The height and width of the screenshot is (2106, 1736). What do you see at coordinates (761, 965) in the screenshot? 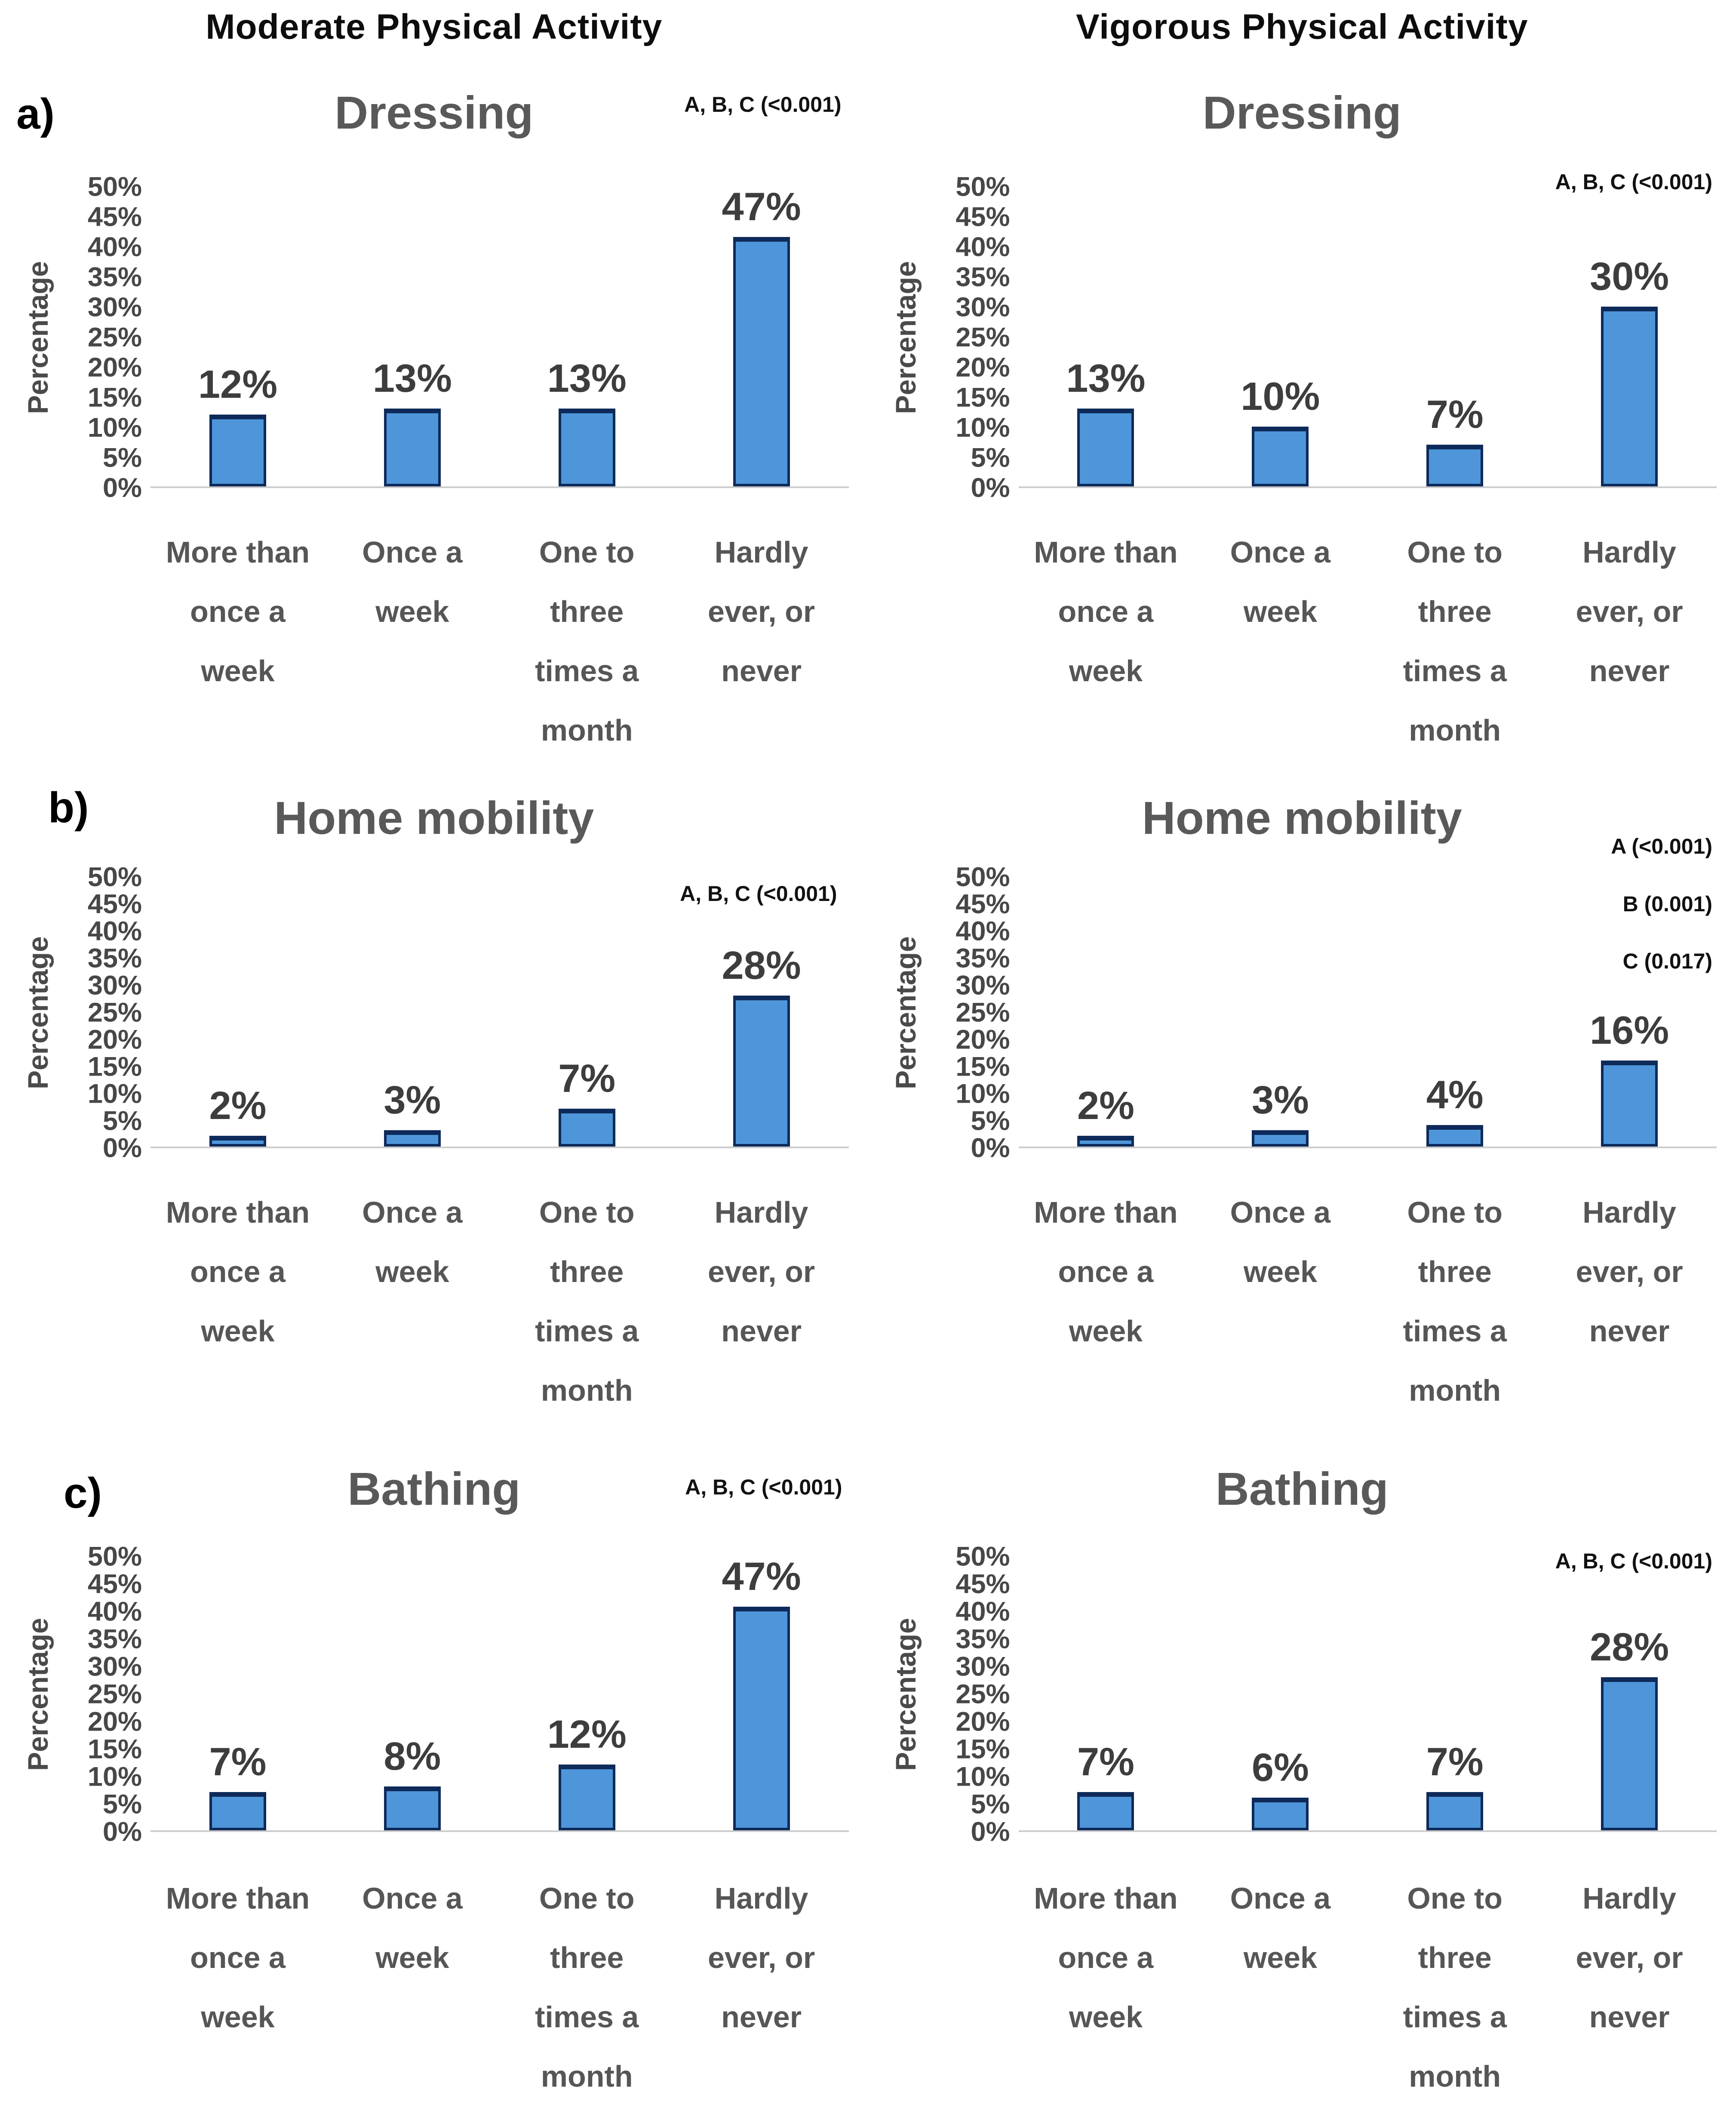
I see `data-label: 28%` at bounding box center [761, 965].